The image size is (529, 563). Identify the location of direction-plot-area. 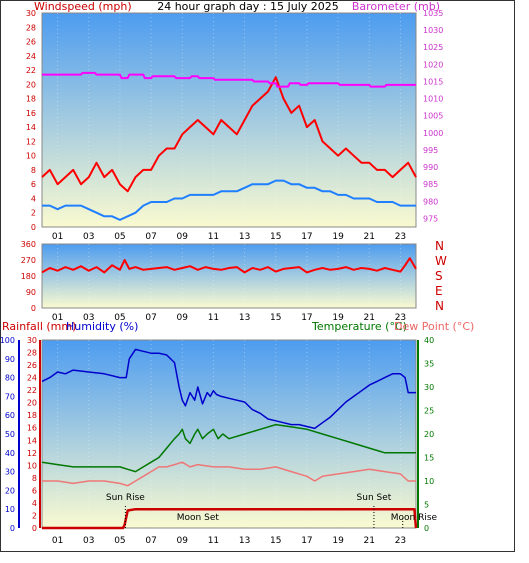
(229, 276).